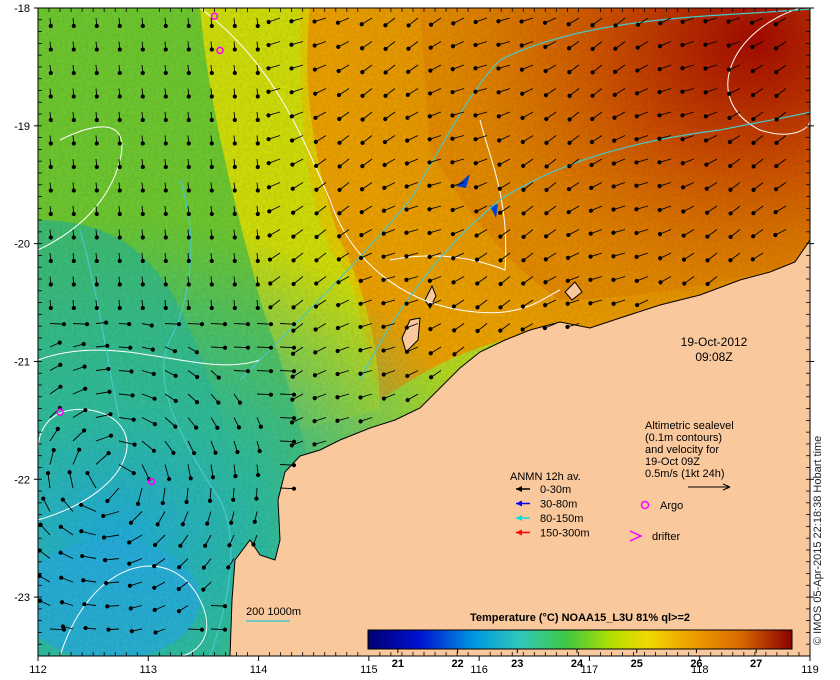 The width and height of the screenshot is (840, 680). Describe the element at coordinates (696, 664) in the screenshot. I see `colorbar-tick-label: 26` at that location.